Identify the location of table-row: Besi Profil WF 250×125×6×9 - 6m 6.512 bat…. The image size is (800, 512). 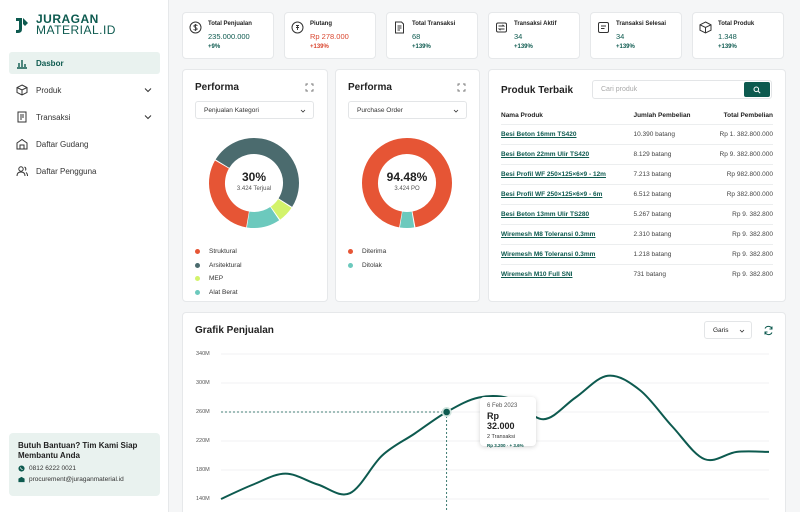
(637, 193).